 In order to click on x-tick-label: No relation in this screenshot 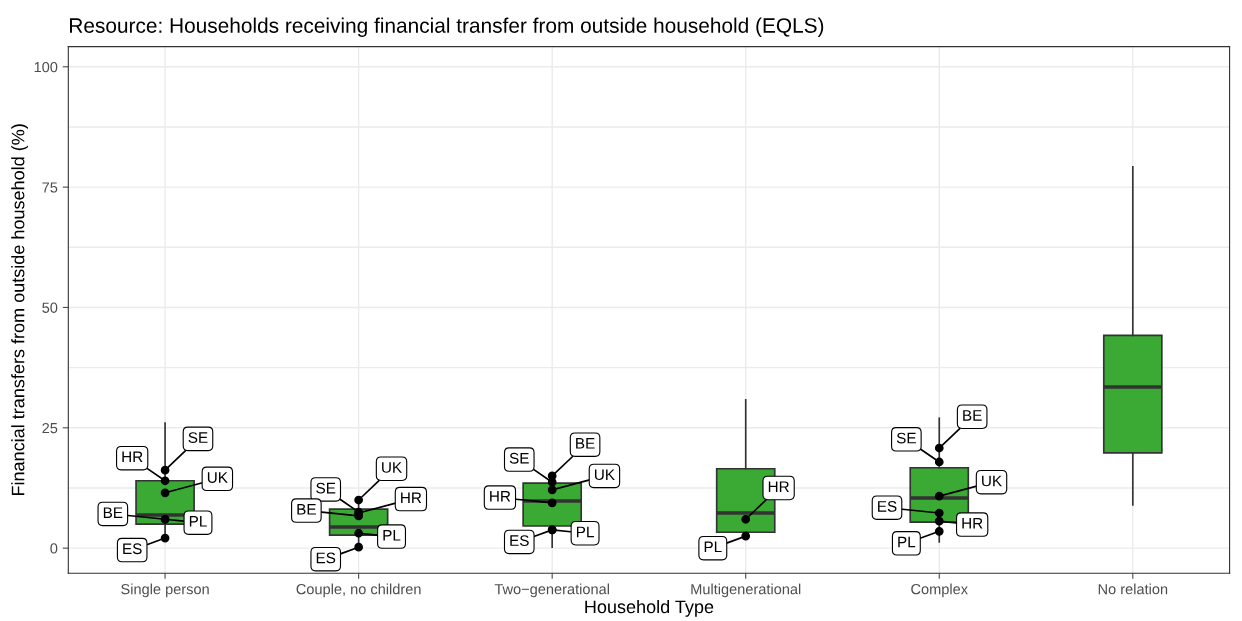, I will do `click(1133, 589)`.